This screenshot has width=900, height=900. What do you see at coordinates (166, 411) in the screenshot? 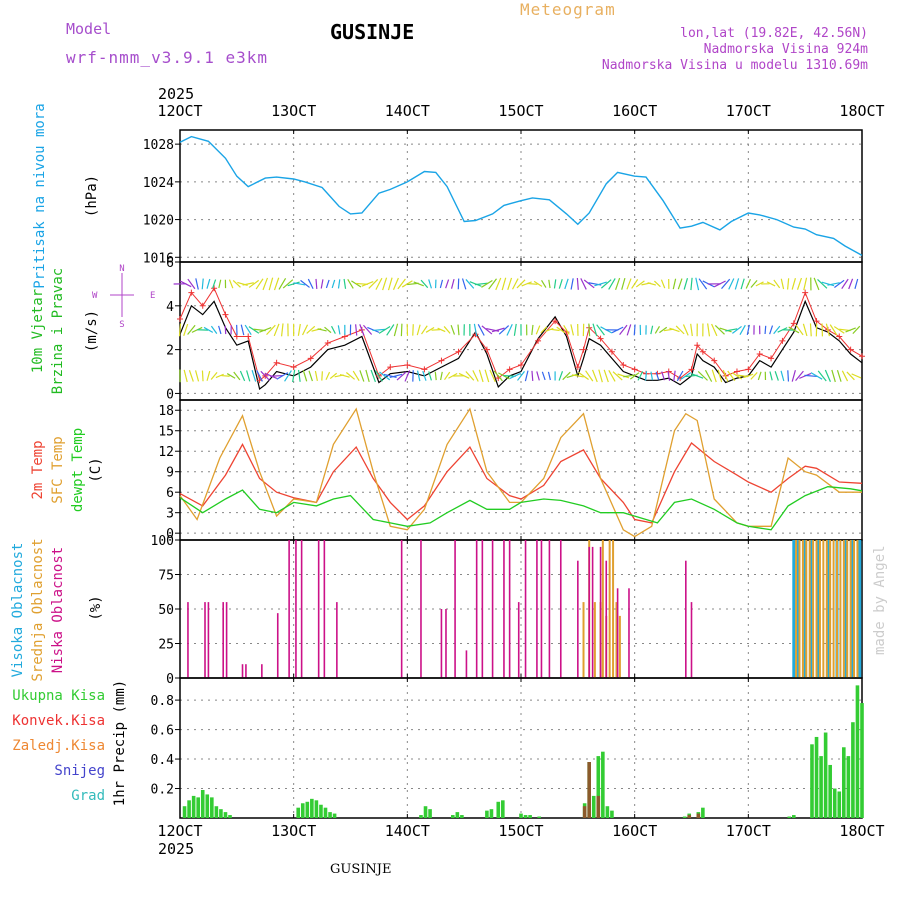
I see `ytick-label: 18` at bounding box center [166, 411].